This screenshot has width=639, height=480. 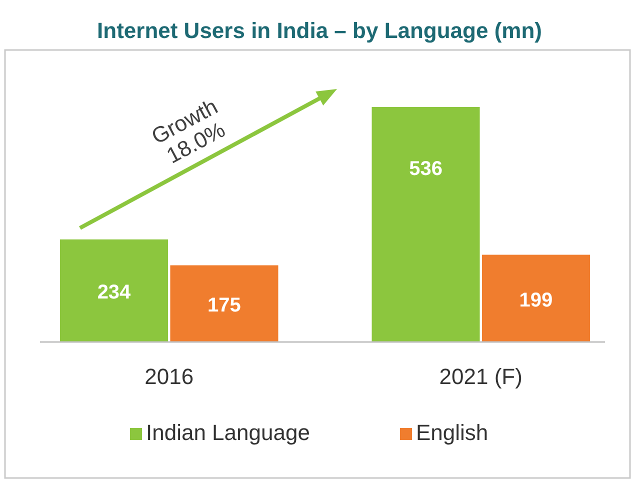 I want to click on data-label: 234, so click(x=114, y=293).